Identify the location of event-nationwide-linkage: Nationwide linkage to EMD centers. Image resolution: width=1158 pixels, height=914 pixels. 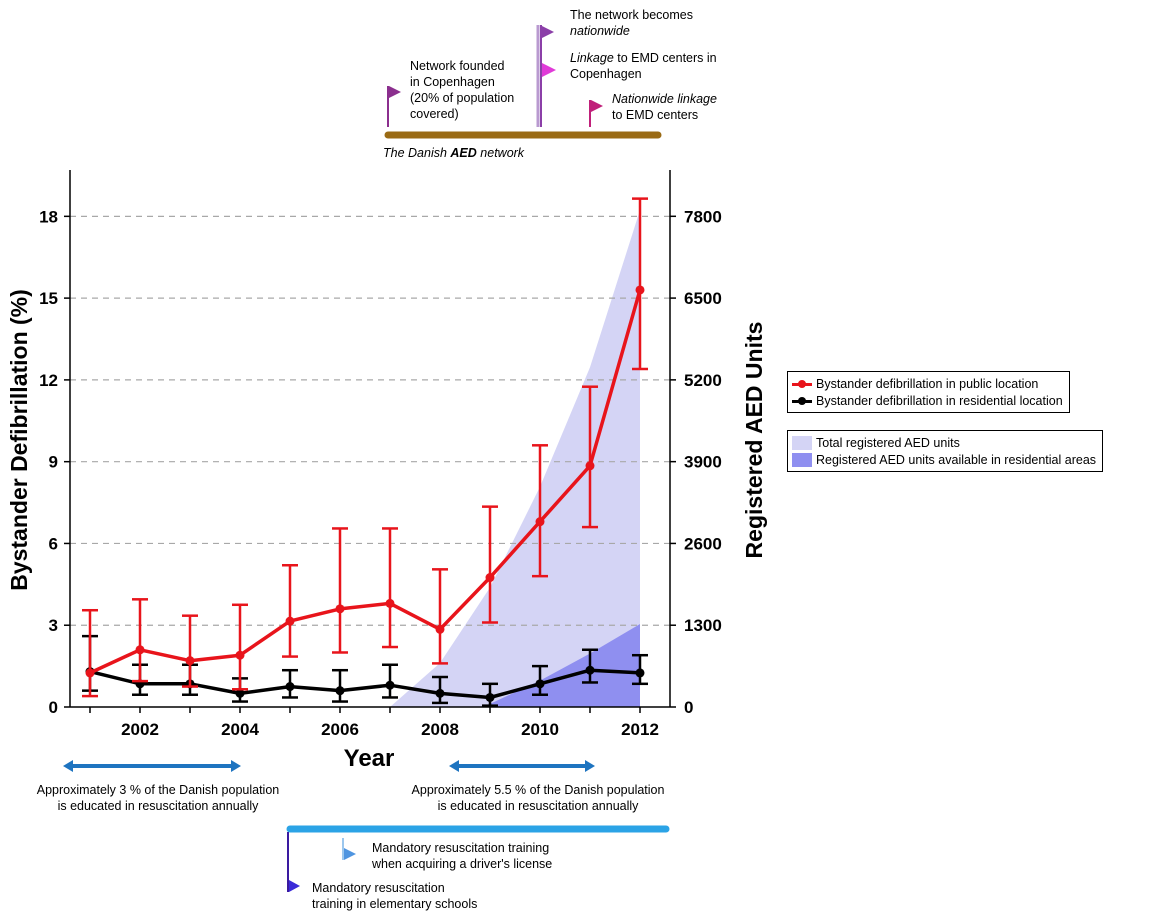
(664, 107).